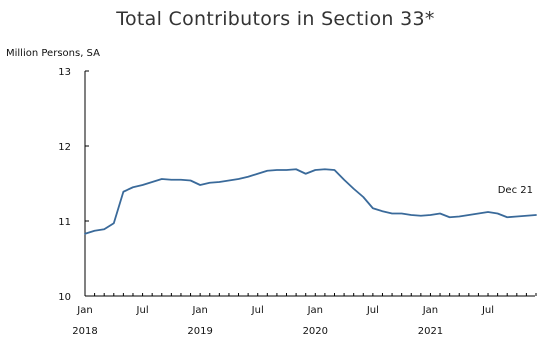 The width and height of the screenshot is (551, 338). What do you see at coordinates (84, 331) in the screenshot?
I see `x-tick-year-label: 2018` at bounding box center [84, 331].